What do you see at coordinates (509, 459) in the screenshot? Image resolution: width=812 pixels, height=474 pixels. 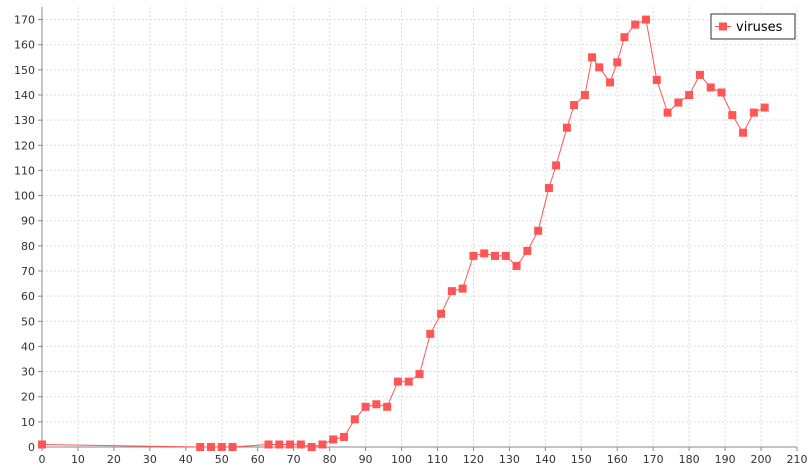 I see `x-tick-label-130: 130` at bounding box center [509, 459].